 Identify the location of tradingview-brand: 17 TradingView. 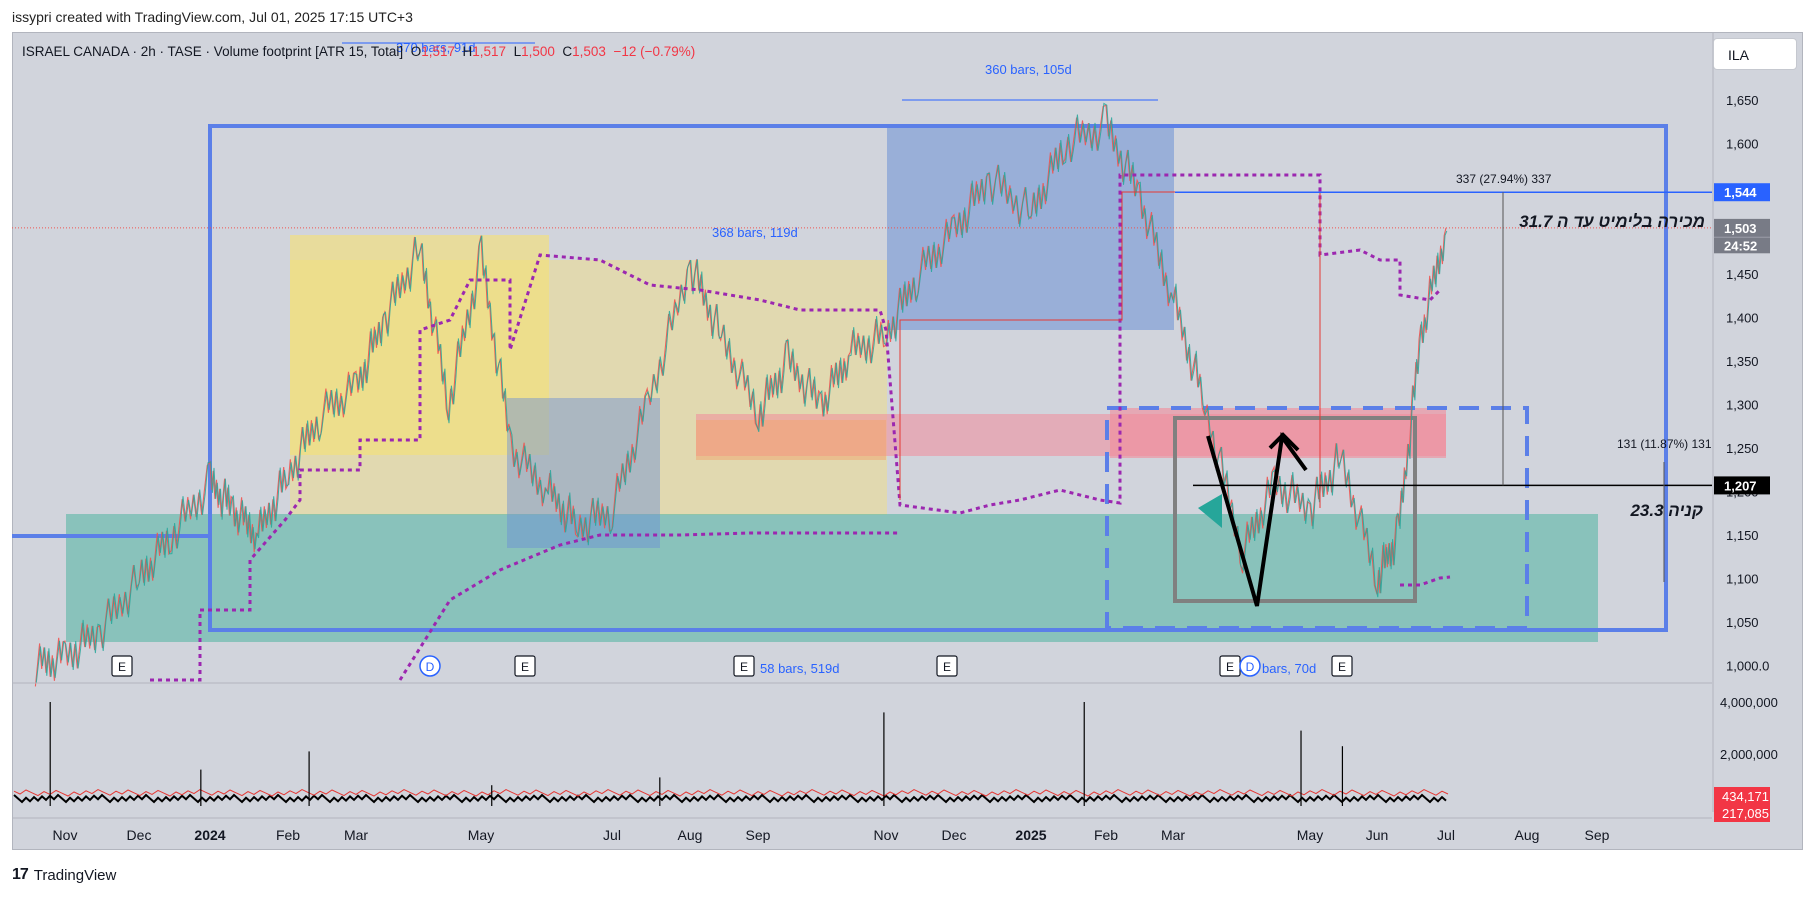
(64, 875).